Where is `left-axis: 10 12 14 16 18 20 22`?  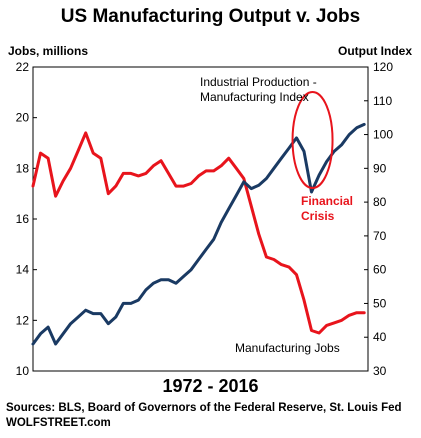
left-axis: 10 12 14 16 18 20 22 is located at coordinates (26, 219).